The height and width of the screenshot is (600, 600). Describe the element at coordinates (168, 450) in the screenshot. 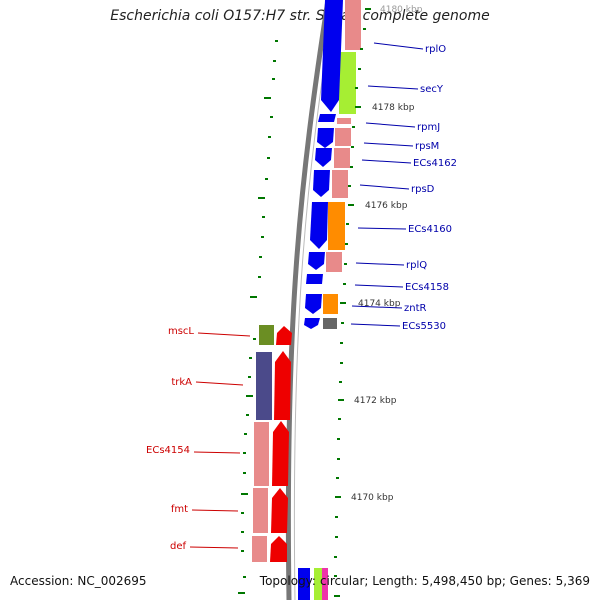

I see `gene-label-ECs4154: ECs4154` at that location.